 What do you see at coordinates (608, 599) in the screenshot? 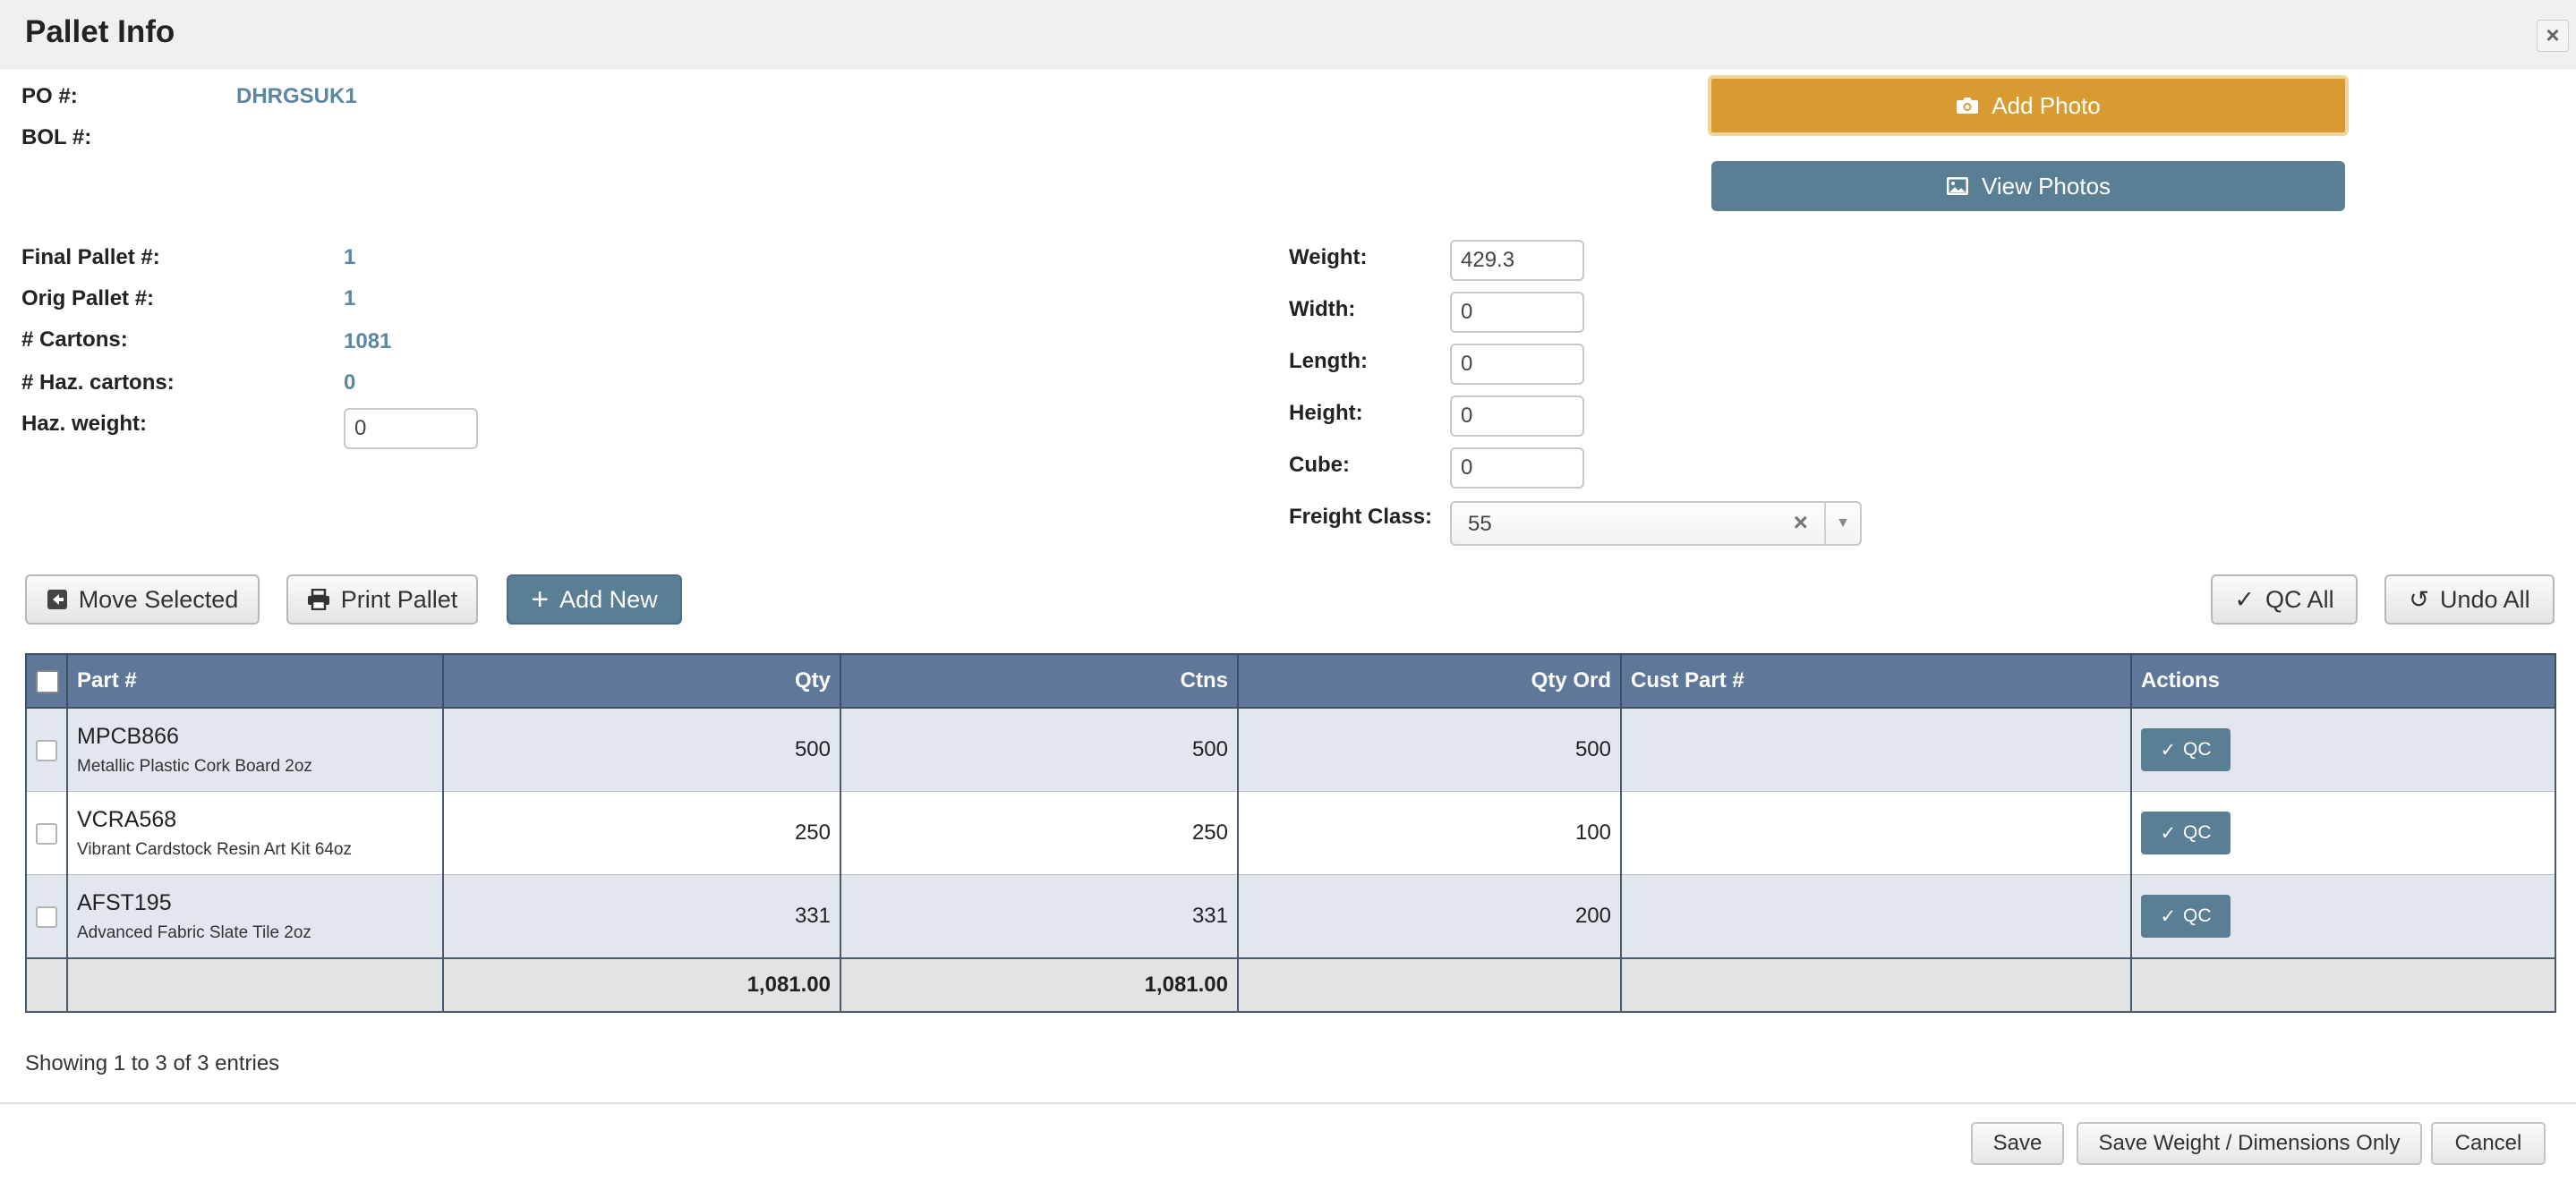
I see `add-new-label: Add New` at bounding box center [608, 599].